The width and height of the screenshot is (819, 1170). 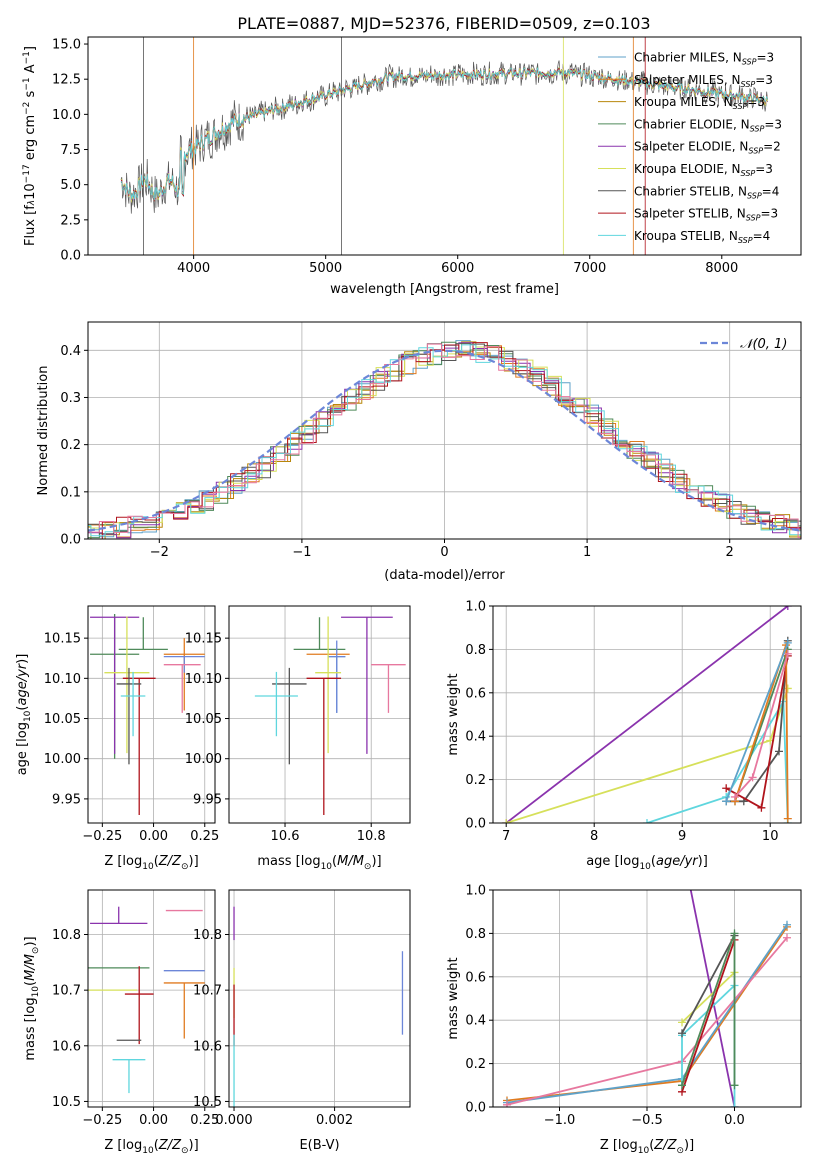 I want to click on legend-label-1: Salpeter MILES, NSSP=3, so click(x=703, y=81).